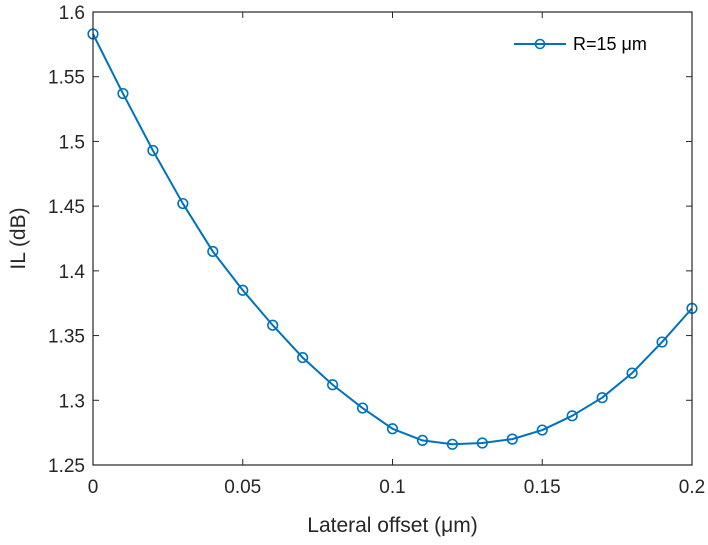 The height and width of the screenshot is (545, 708). Describe the element at coordinates (66, 337) in the screenshot. I see `y-tick-label: 1.35` at that location.